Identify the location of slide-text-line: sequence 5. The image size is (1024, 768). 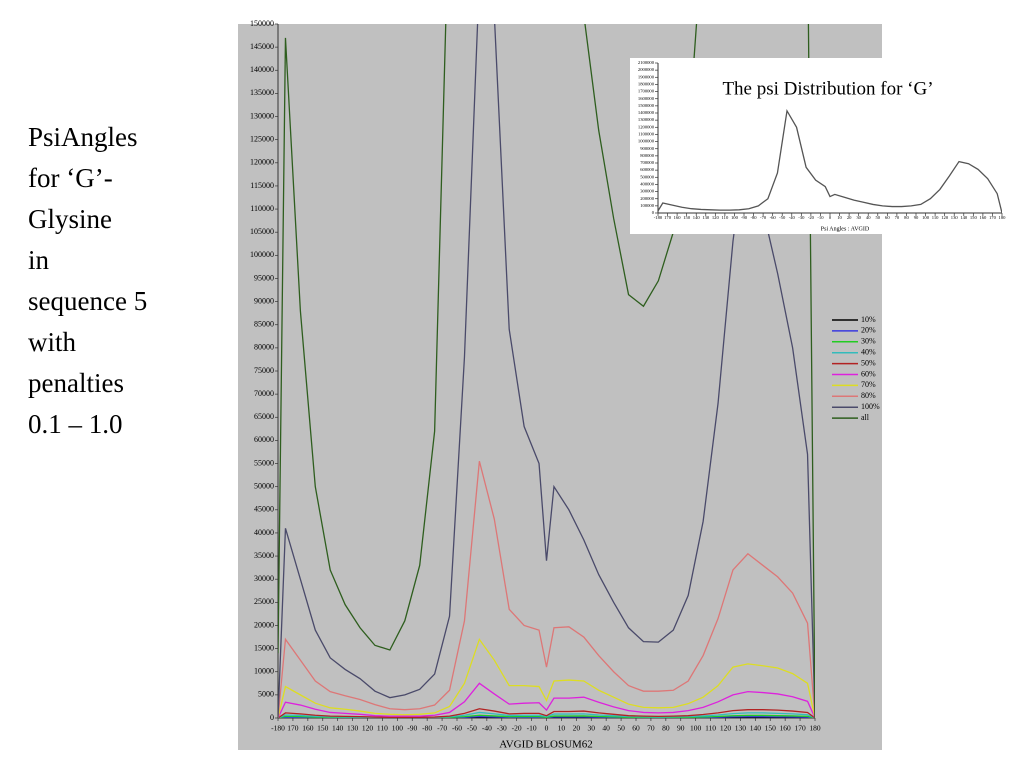
(87, 301).